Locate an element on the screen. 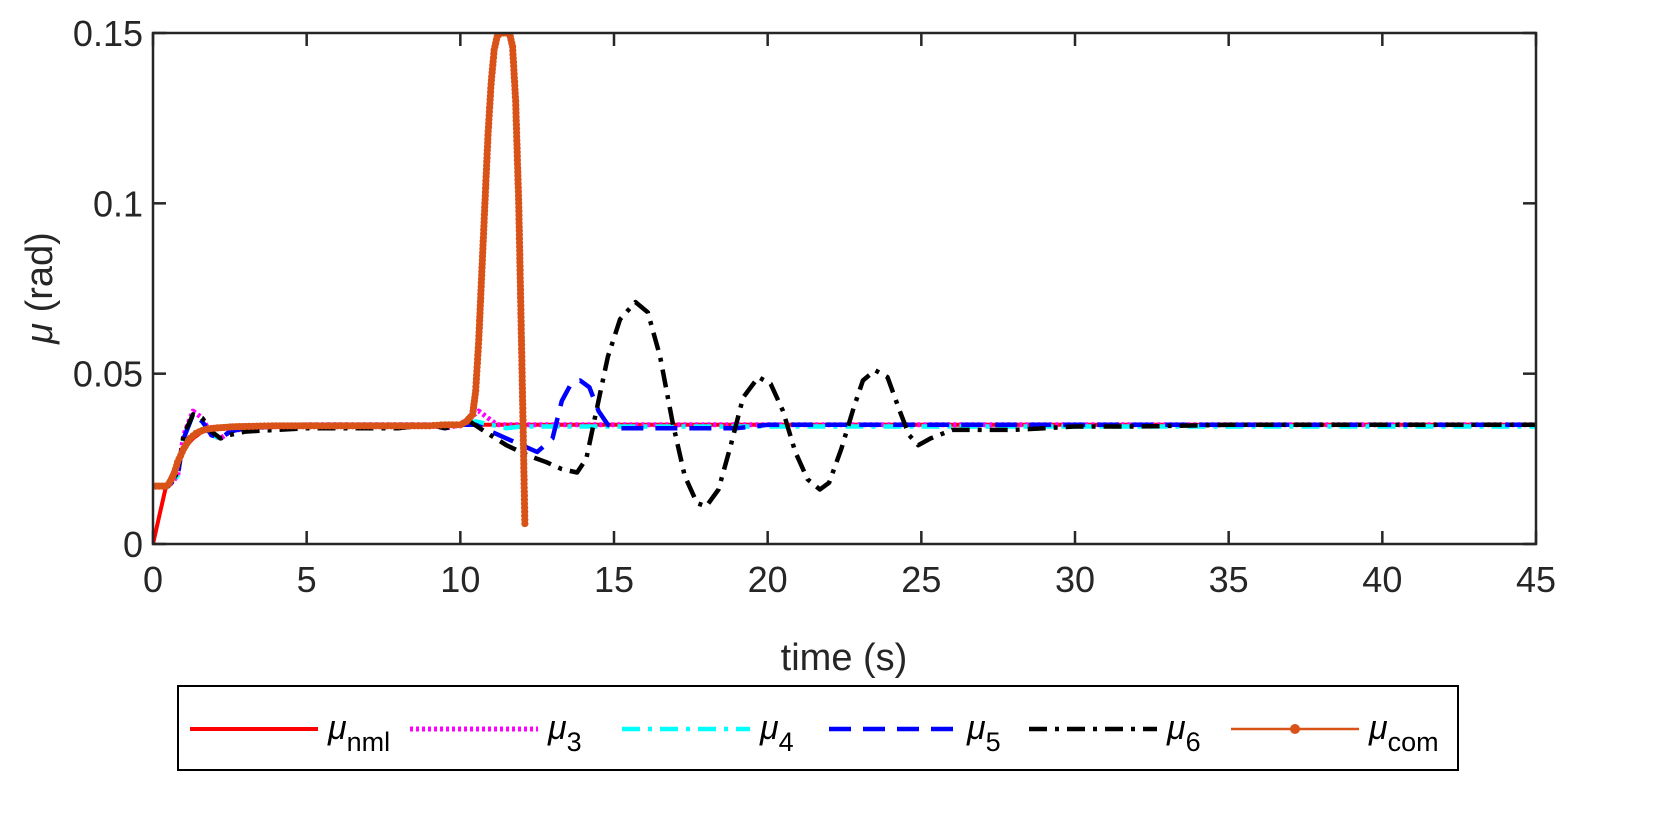 Image resolution: width=1655 pixels, height=837 pixels. x-axis-title: time (s) is located at coordinates (844, 658).